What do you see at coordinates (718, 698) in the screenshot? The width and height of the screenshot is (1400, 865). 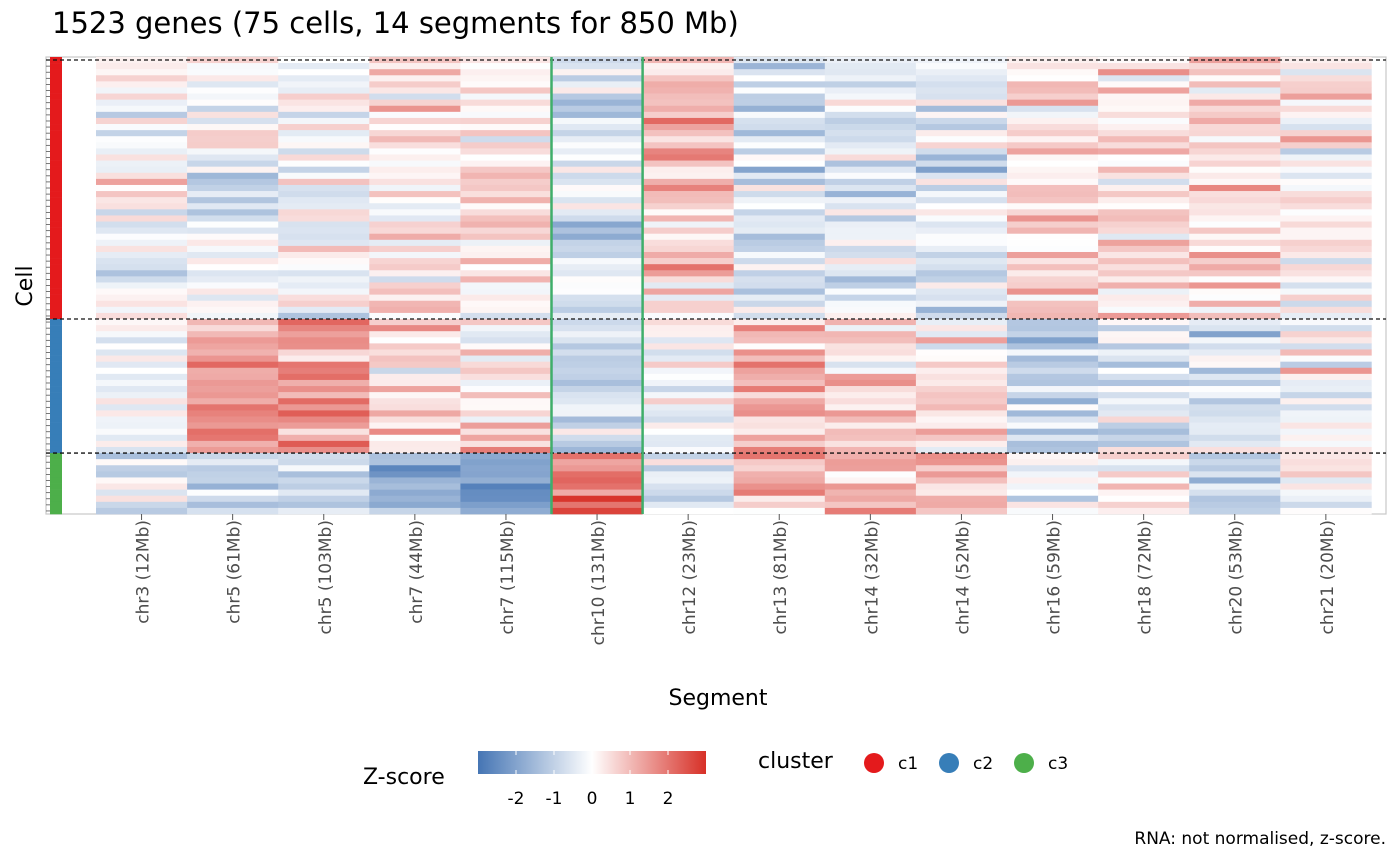 I see `x-axis-title: Segment` at bounding box center [718, 698].